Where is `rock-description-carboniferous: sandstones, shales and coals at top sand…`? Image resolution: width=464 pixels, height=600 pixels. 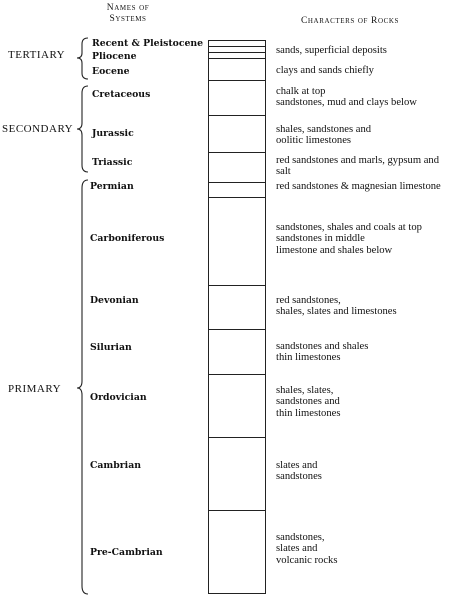
rock-description-carboniferous: sandstones, shales and coals at top sand… is located at coordinates (349, 239).